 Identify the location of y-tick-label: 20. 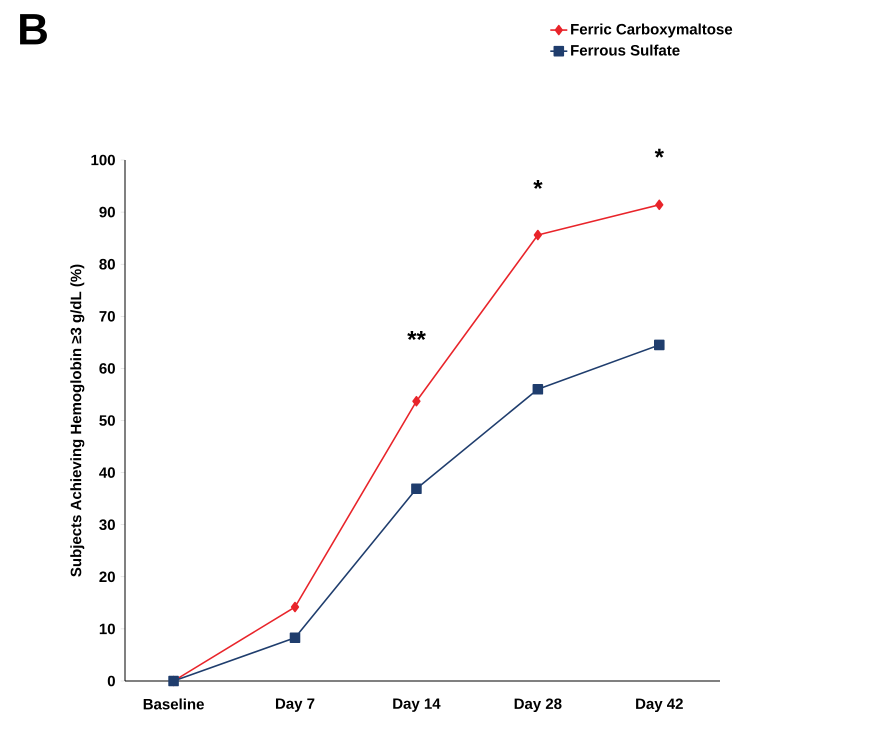
(107, 576).